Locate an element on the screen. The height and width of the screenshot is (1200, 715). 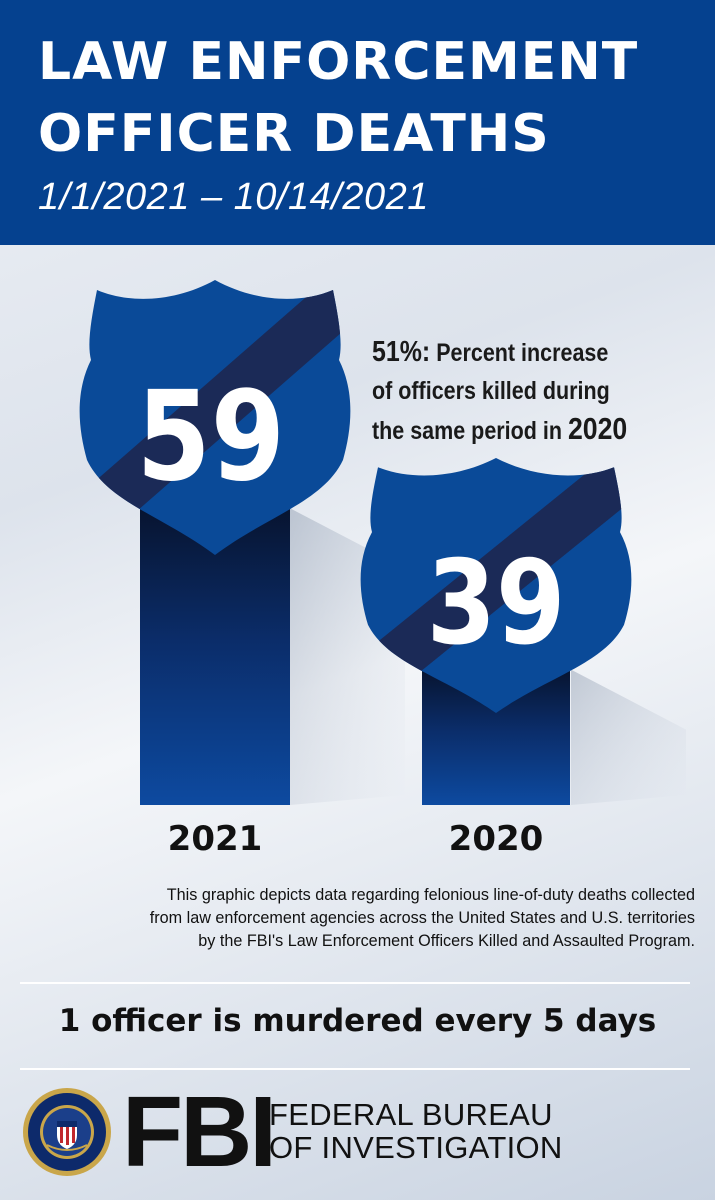
agency-name: FEDERAL BUREAU OF INVESTIGATION is located at coordinates (416, 1131).